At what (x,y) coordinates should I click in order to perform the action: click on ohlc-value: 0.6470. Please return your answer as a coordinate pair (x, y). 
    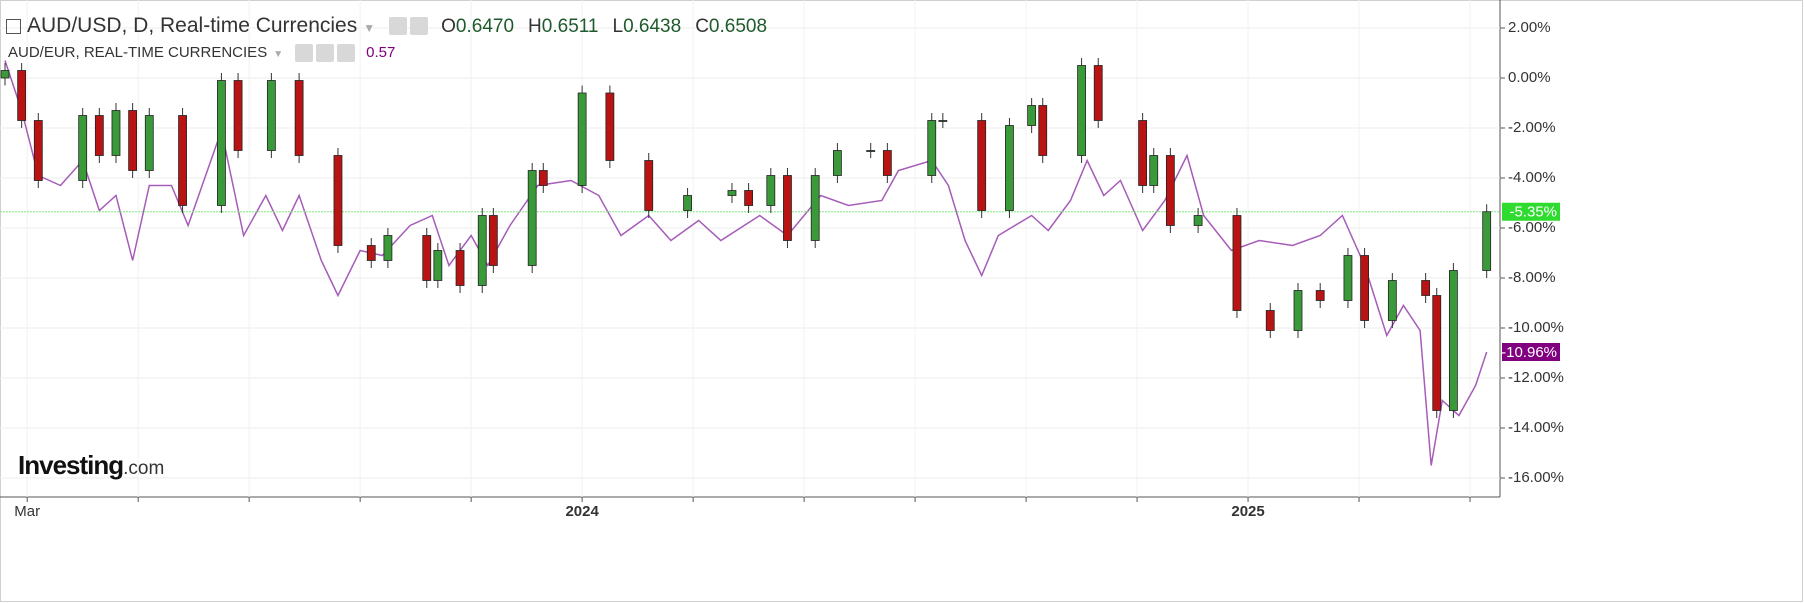
    Looking at the image, I should click on (485, 26).